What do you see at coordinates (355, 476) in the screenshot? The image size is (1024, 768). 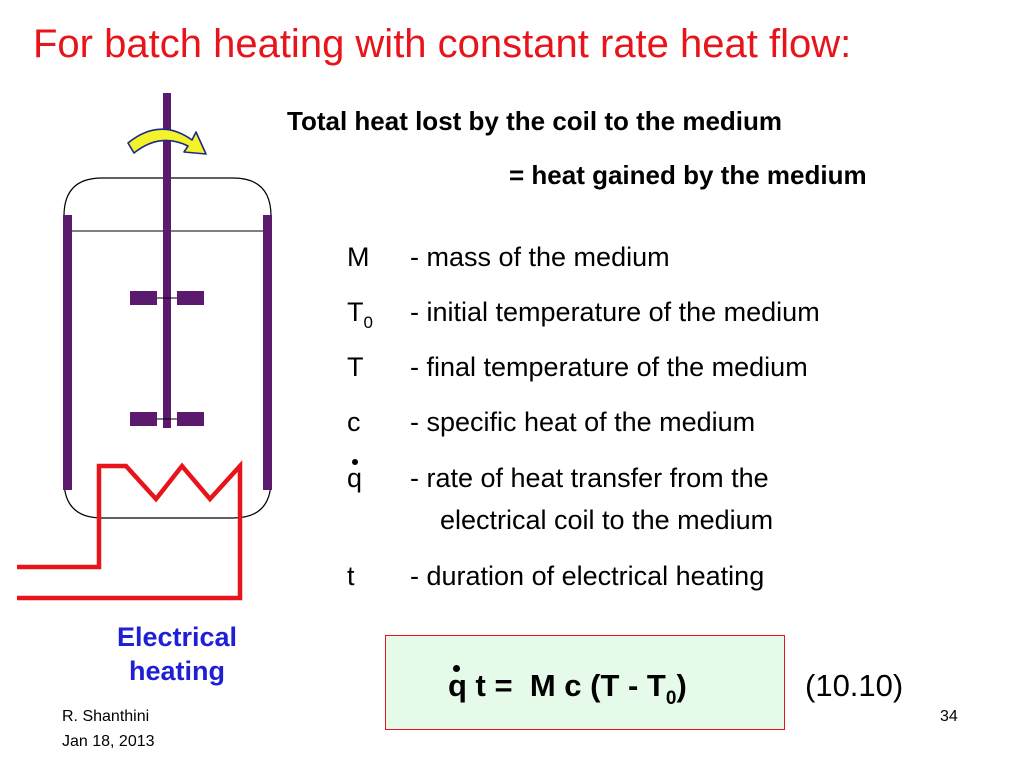 I see `symbol-qdot: q` at bounding box center [355, 476].